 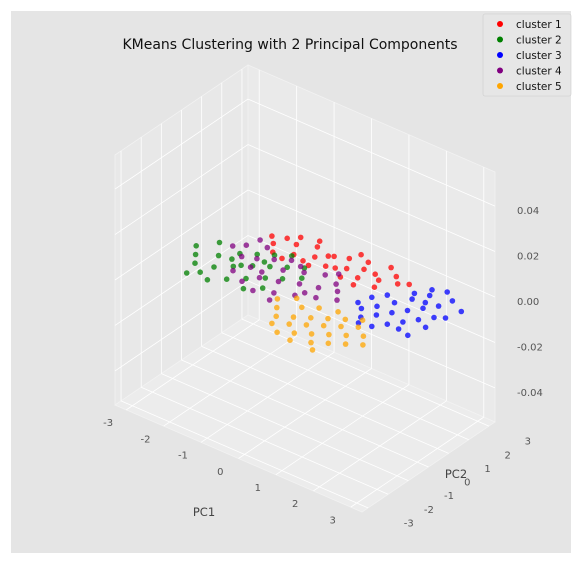 I want to click on legend-box, so click(x=527, y=55).